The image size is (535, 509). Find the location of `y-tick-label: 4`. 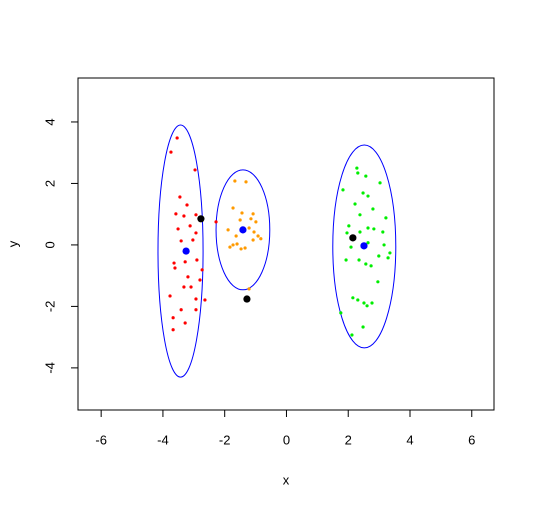

y-tick-label: 4 is located at coordinates (49, 121).